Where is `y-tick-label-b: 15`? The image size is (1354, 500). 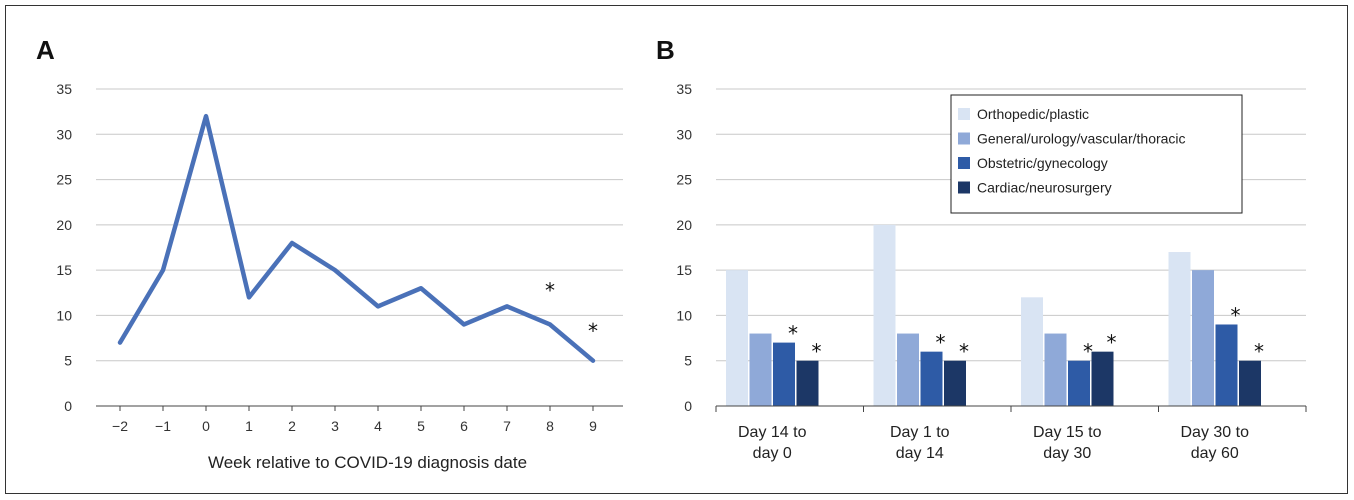
y-tick-label-b: 15 is located at coordinates (684, 270).